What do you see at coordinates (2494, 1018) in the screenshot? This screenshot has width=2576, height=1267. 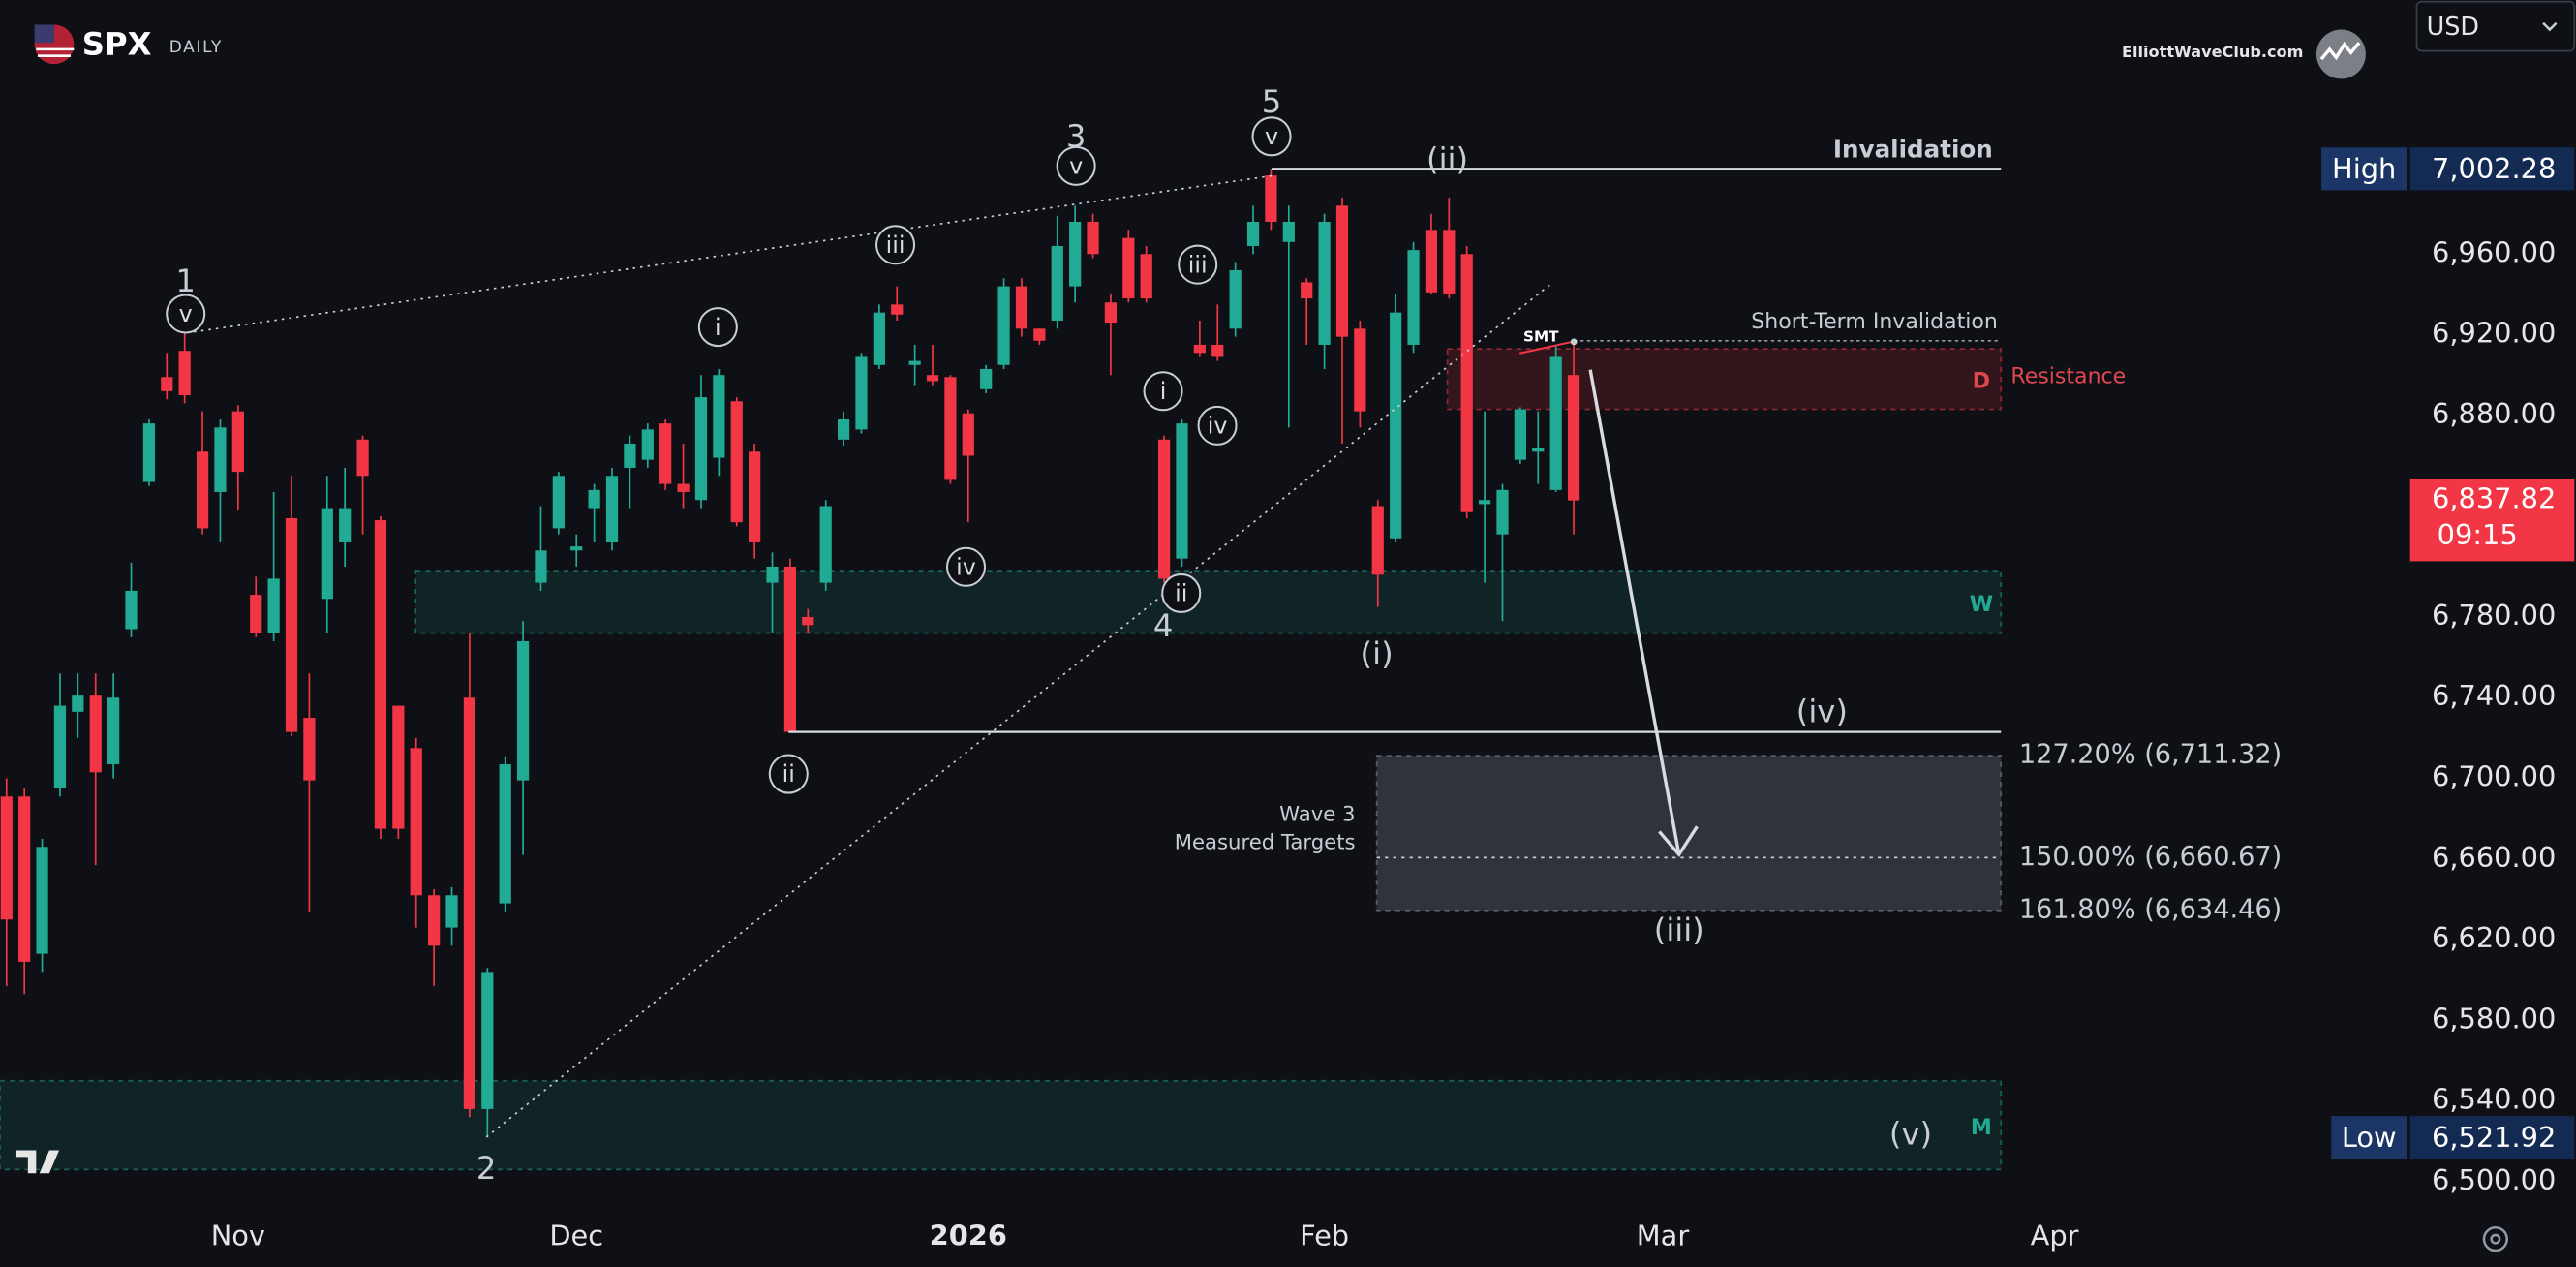 I see `y-tick-label: 6,580.00` at bounding box center [2494, 1018].